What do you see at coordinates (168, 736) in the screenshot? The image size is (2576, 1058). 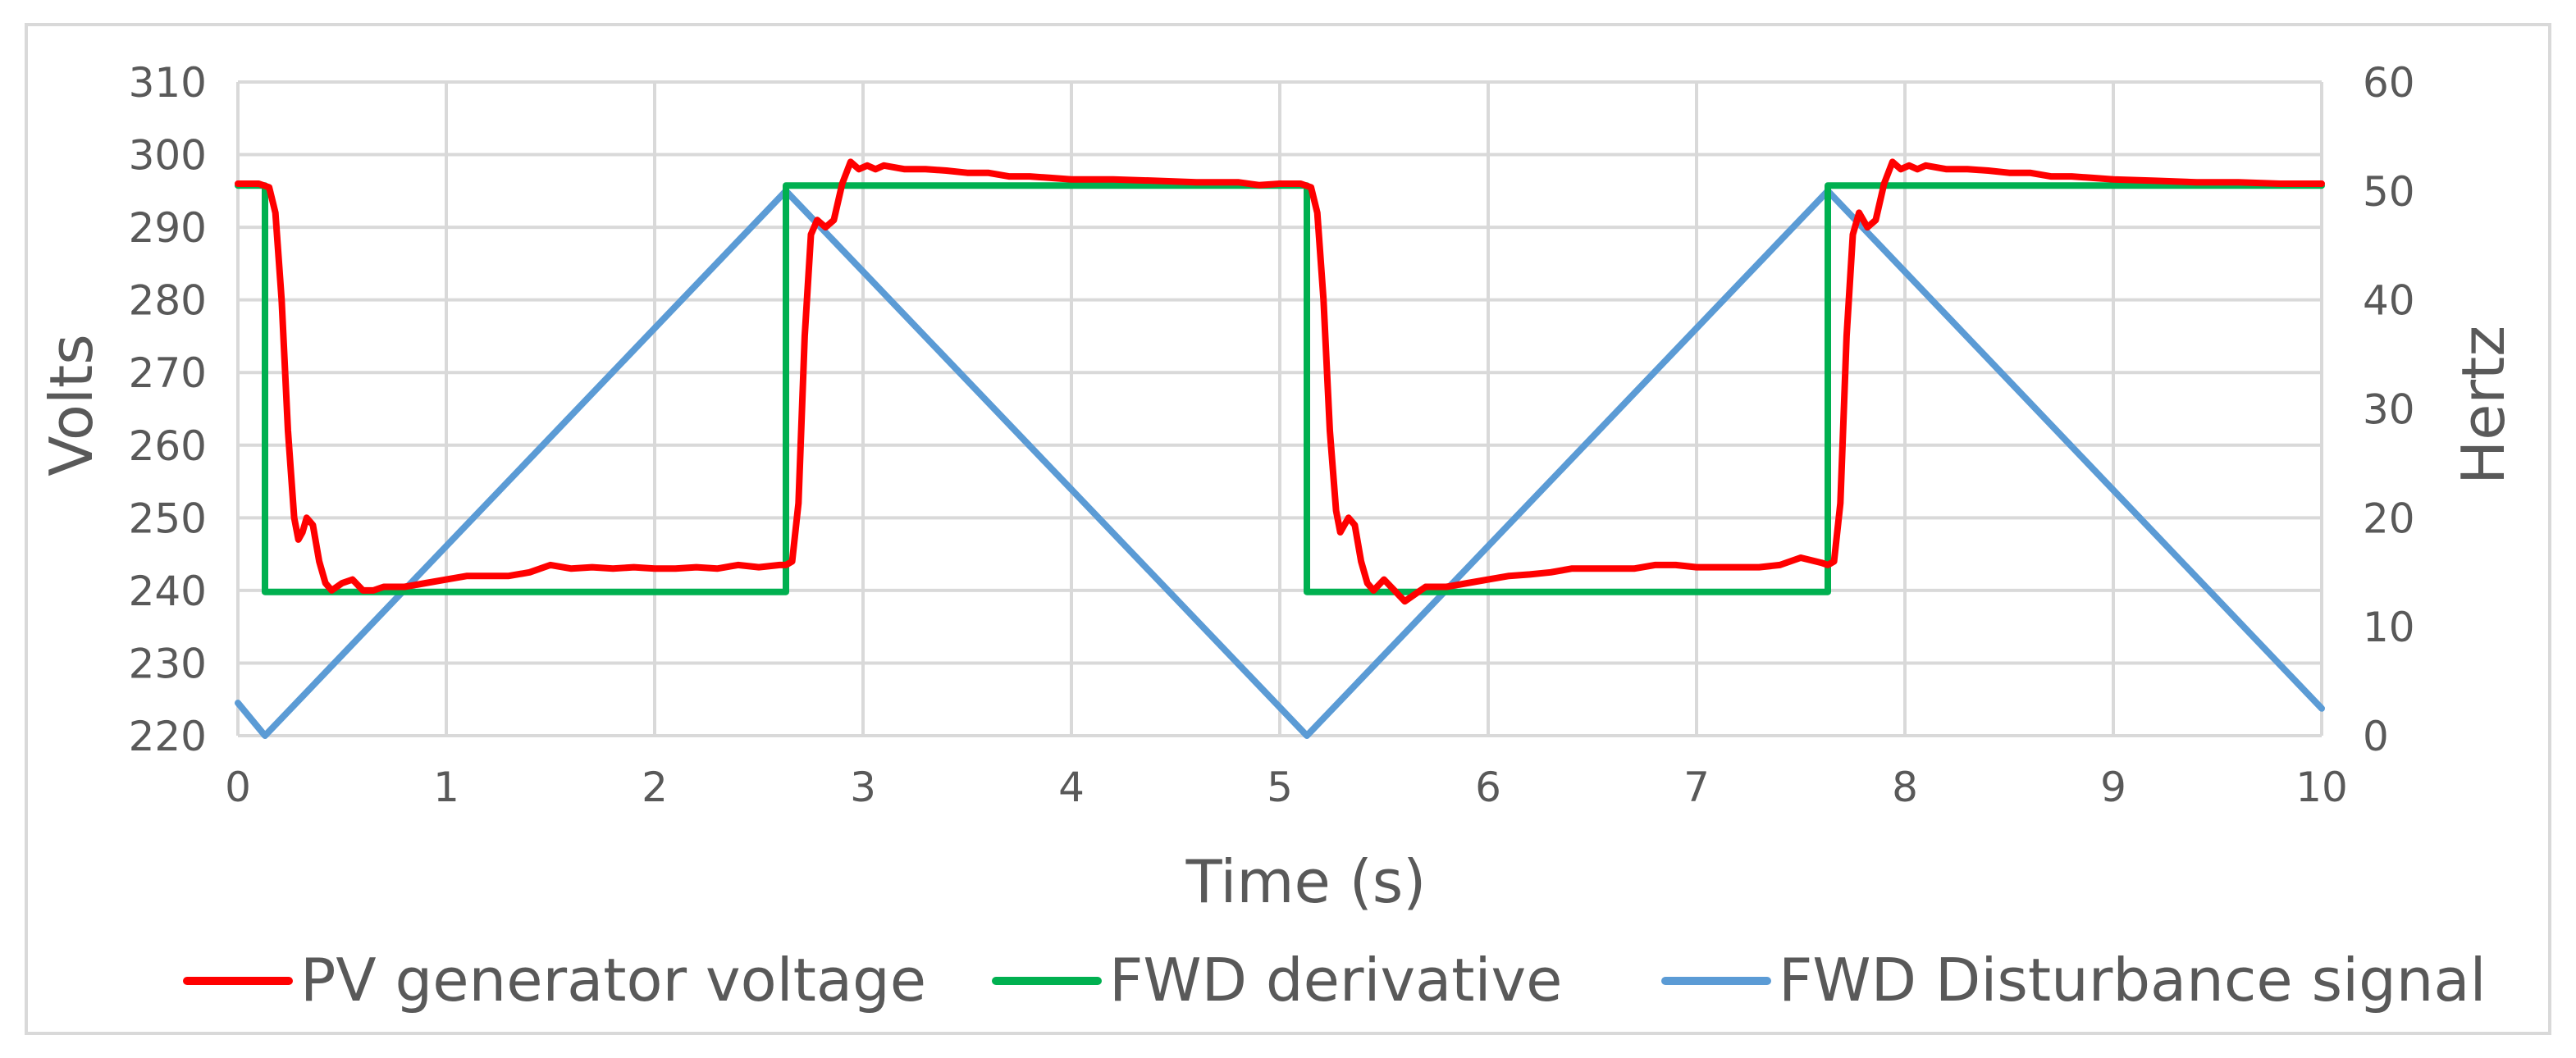 I see `y-tick-label: 220` at bounding box center [168, 736].